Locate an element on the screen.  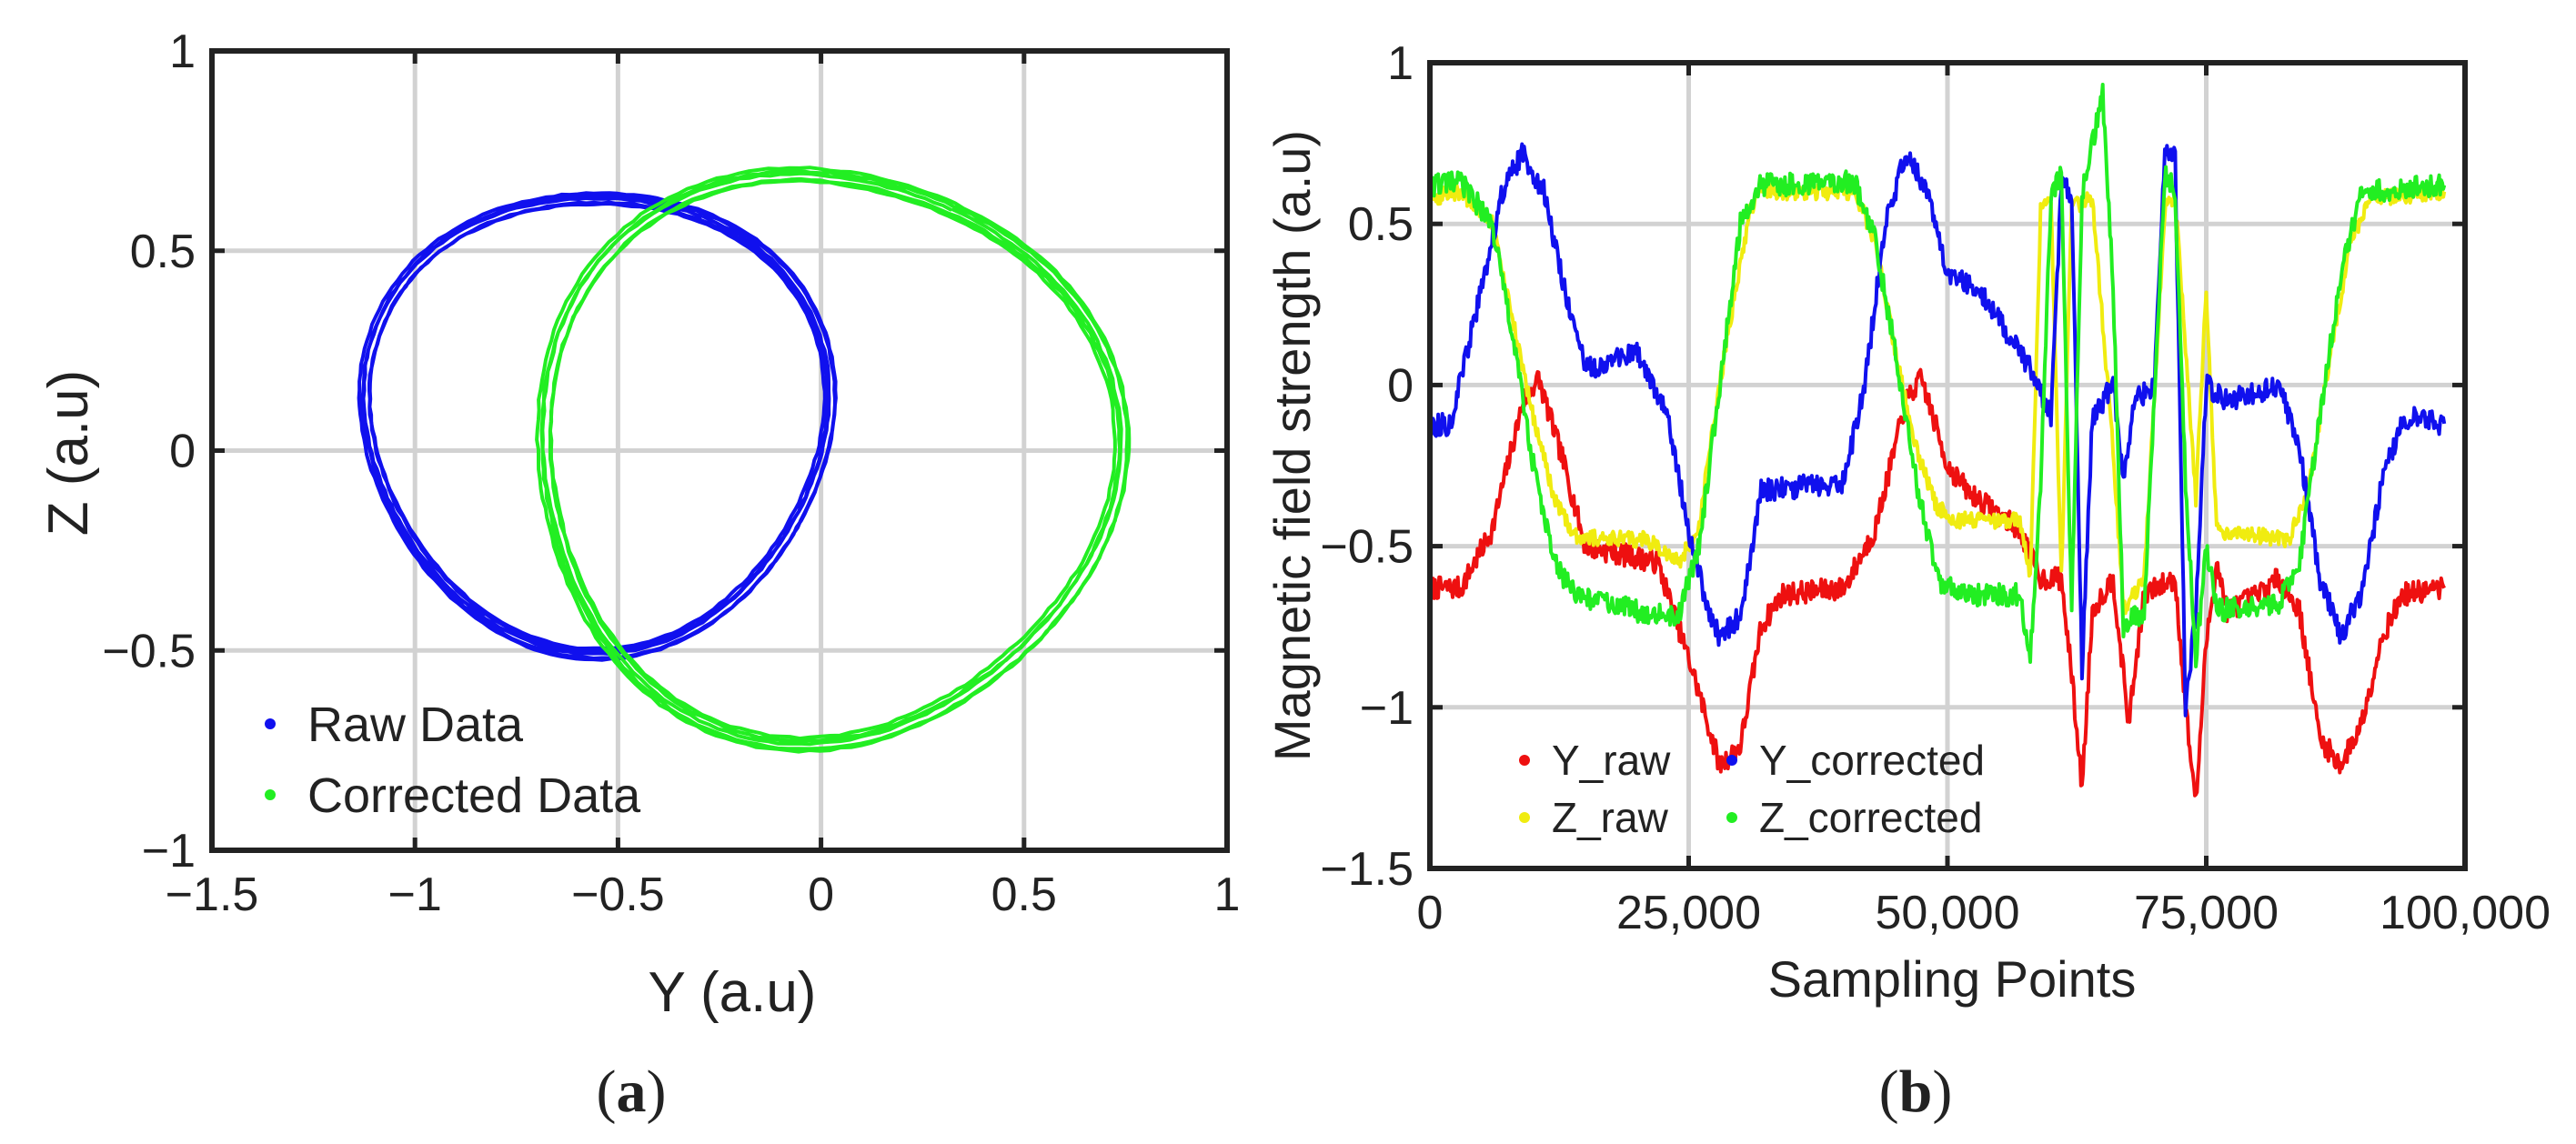
panel-a-x-tick-label: −1.5 is located at coordinates (212, 894).